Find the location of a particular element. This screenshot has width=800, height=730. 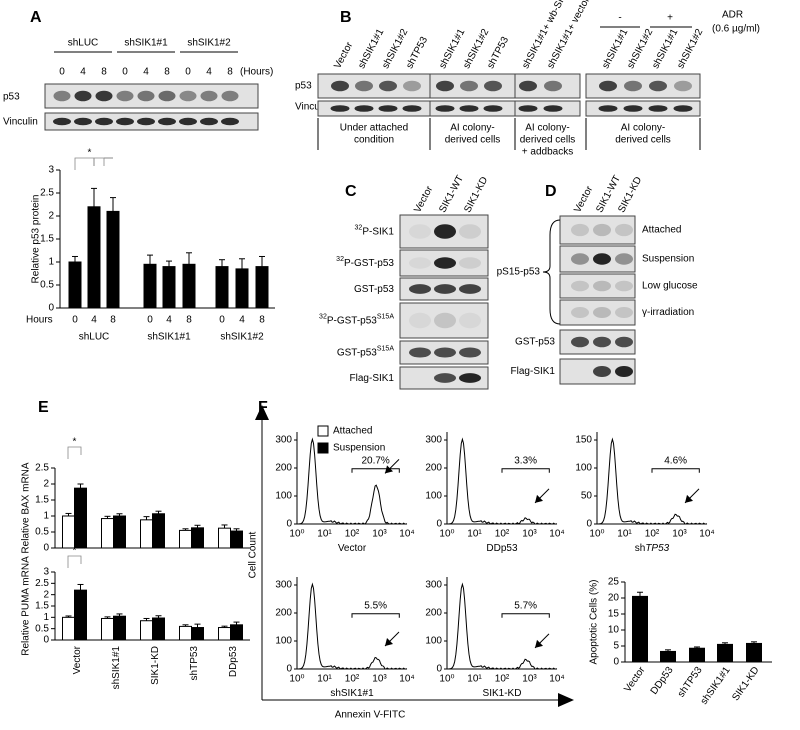

legend-label: Attached is located at coordinates (352, 431).